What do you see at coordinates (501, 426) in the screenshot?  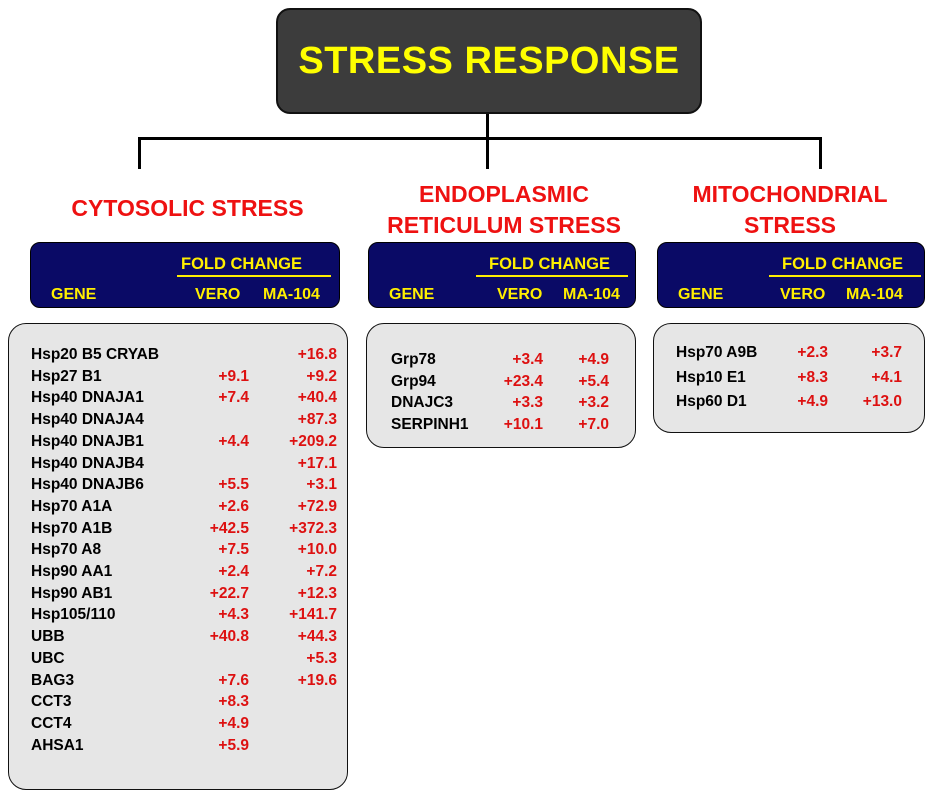 I see `table-row: SERPINH1 +10.1 +7.0` at bounding box center [501, 426].